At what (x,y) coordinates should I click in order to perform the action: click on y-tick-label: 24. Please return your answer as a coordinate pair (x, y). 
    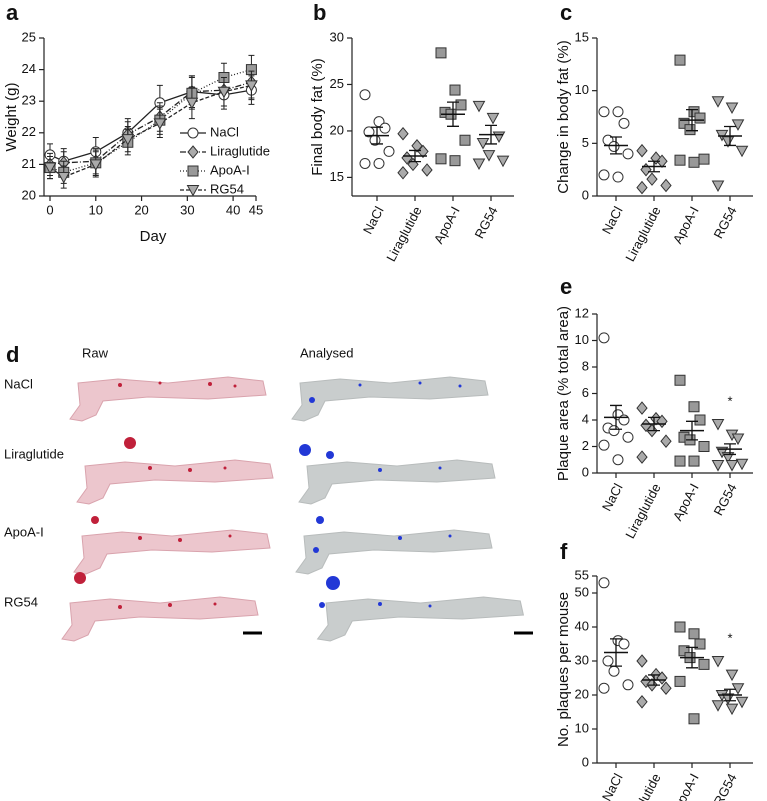
    Looking at the image, I should click on (29, 68).